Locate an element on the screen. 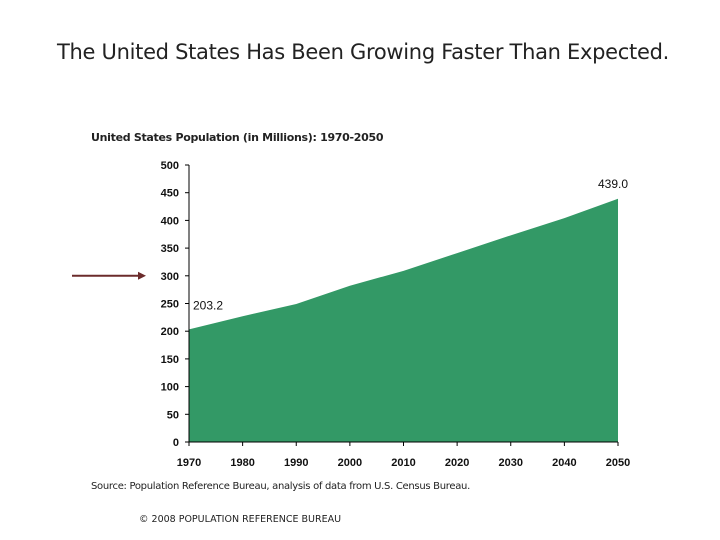  x-tick-label: 1980 is located at coordinates (242, 463).